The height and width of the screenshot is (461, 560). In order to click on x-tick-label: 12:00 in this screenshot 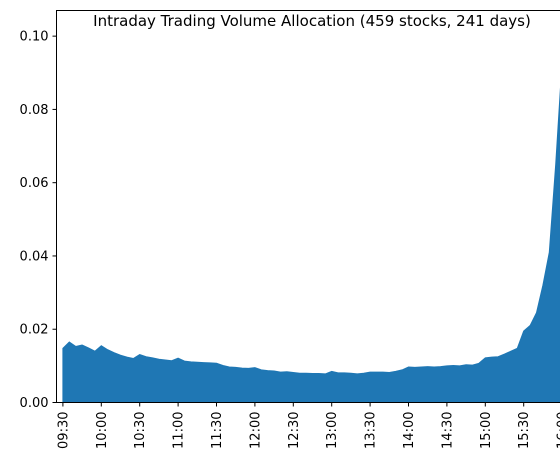, I will do `click(255, 430)`.